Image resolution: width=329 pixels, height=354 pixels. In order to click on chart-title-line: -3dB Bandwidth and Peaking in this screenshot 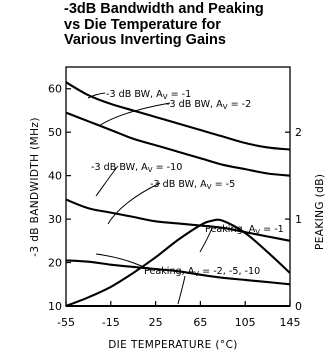, I will do `click(164, 9)`.